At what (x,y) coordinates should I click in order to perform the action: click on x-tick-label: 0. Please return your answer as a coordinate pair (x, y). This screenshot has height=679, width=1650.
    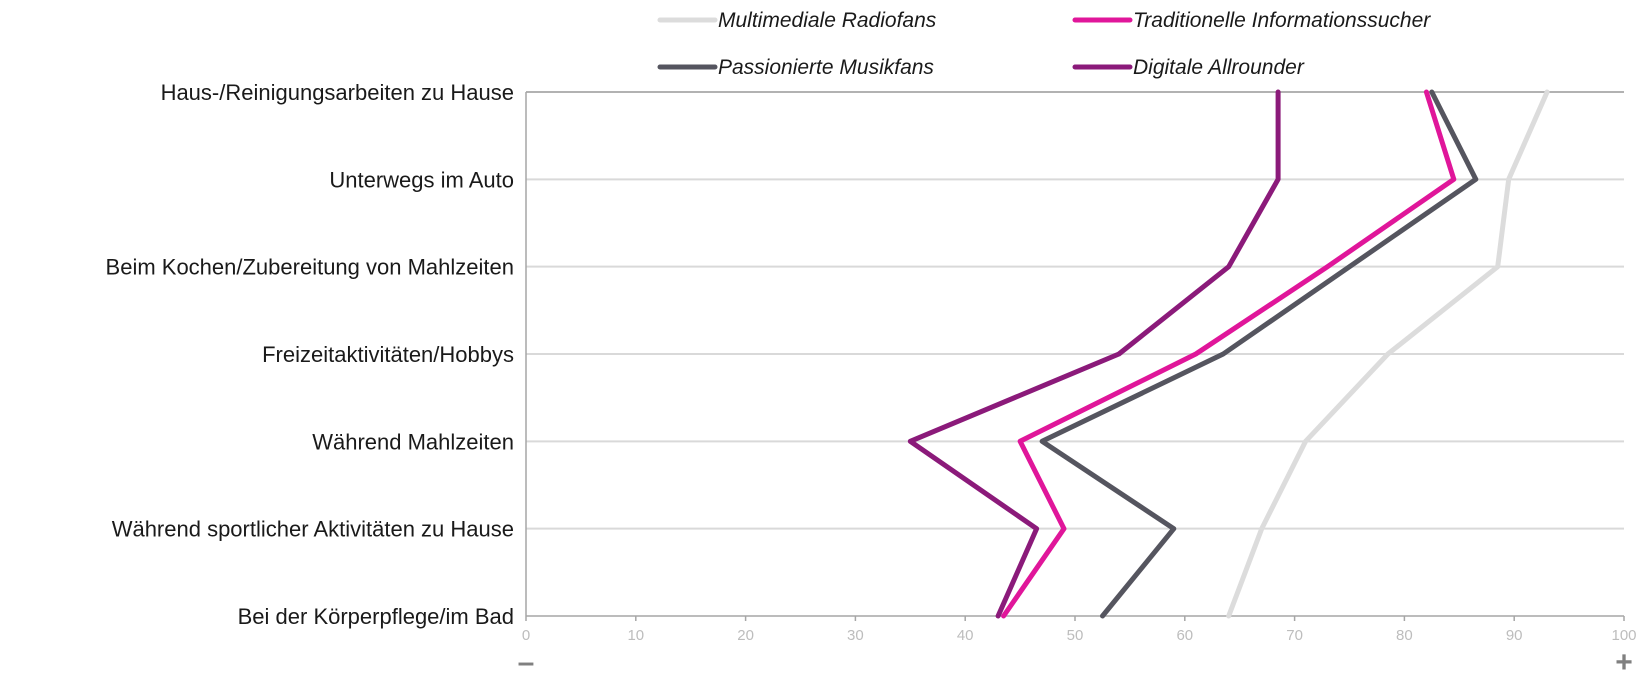
    Looking at the image, I should click on (526, 635).